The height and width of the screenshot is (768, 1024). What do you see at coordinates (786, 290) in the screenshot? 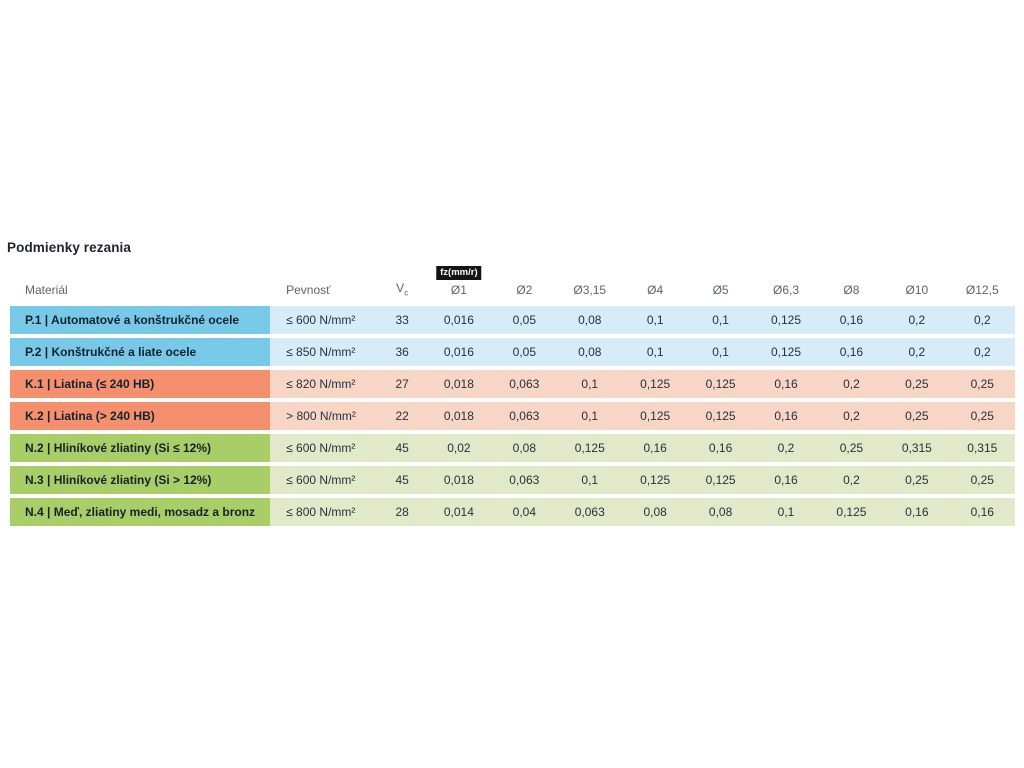
I see `col-header-d6-3: Ø6,3` at bounding box center [786, 290].